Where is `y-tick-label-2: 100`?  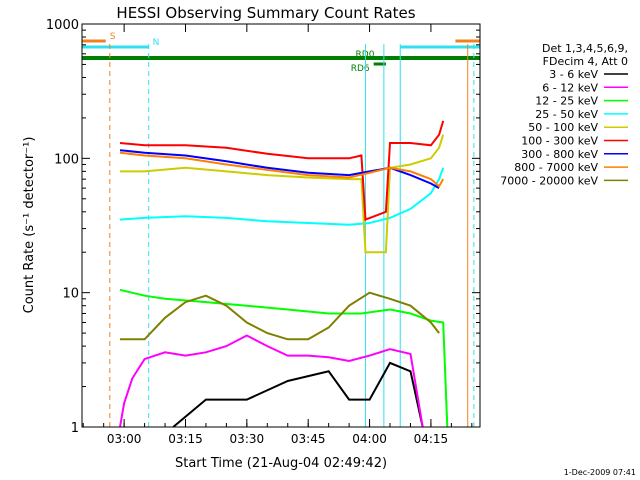
y-tick-label-2: 100 is located at coordinates (66, 159).